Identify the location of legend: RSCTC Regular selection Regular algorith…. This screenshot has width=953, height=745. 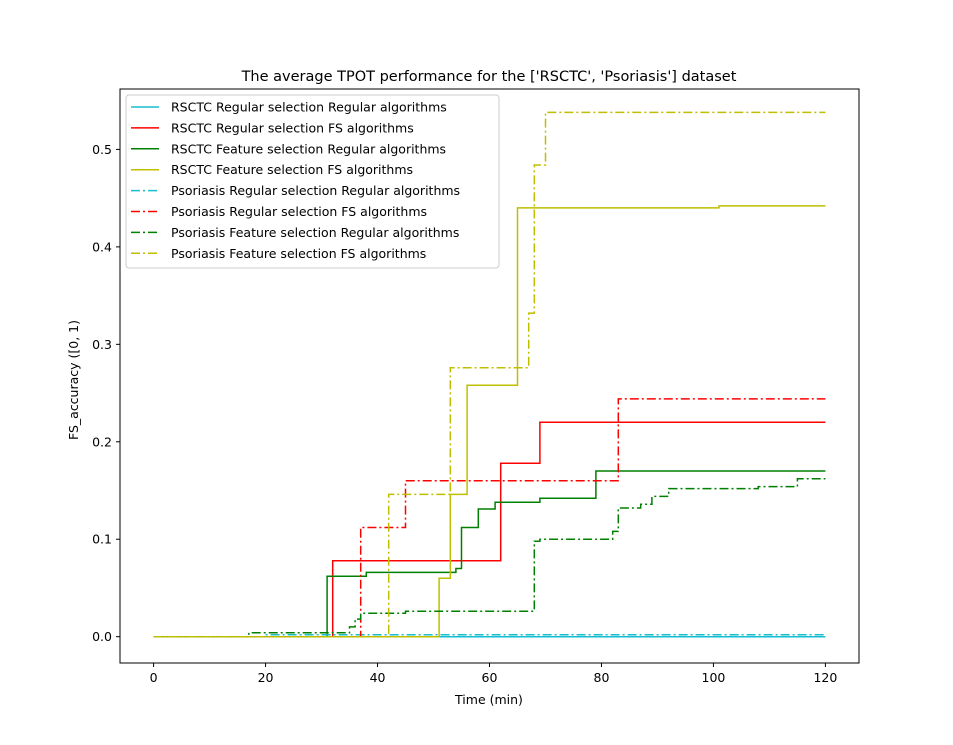
(312, 181).